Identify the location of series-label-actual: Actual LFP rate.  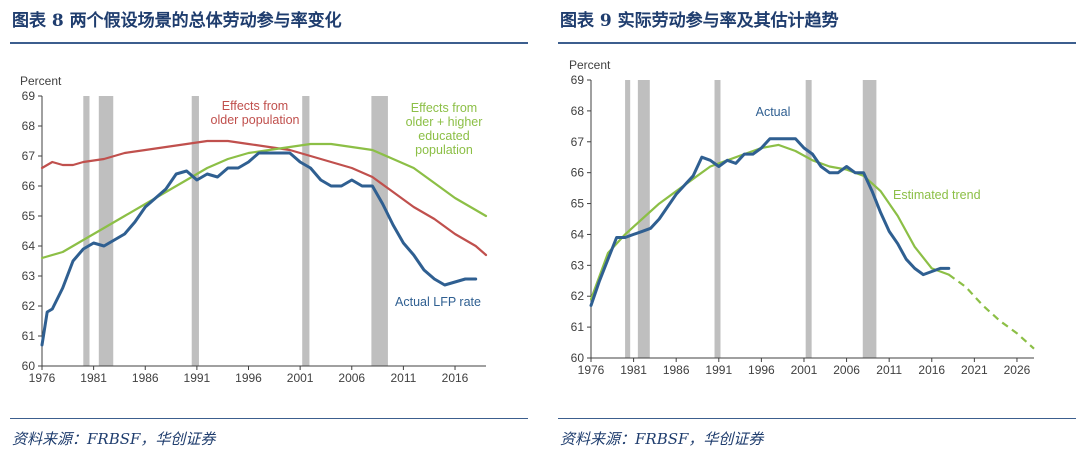
(438, 302).